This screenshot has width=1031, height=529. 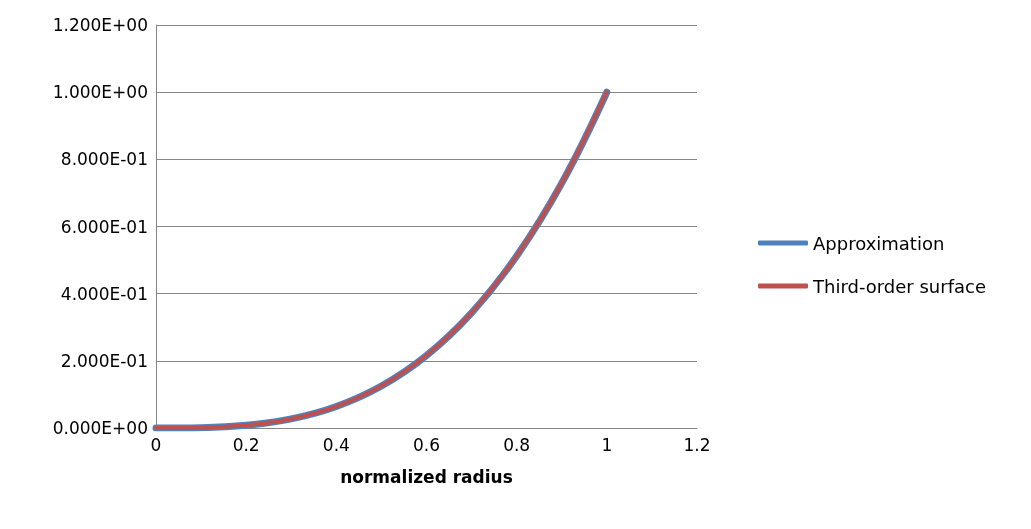 What do you see at coordinates (426, 476) in the screenshot?
I see `x-axis-title: normalized radius` at bounding box center [426, 476].